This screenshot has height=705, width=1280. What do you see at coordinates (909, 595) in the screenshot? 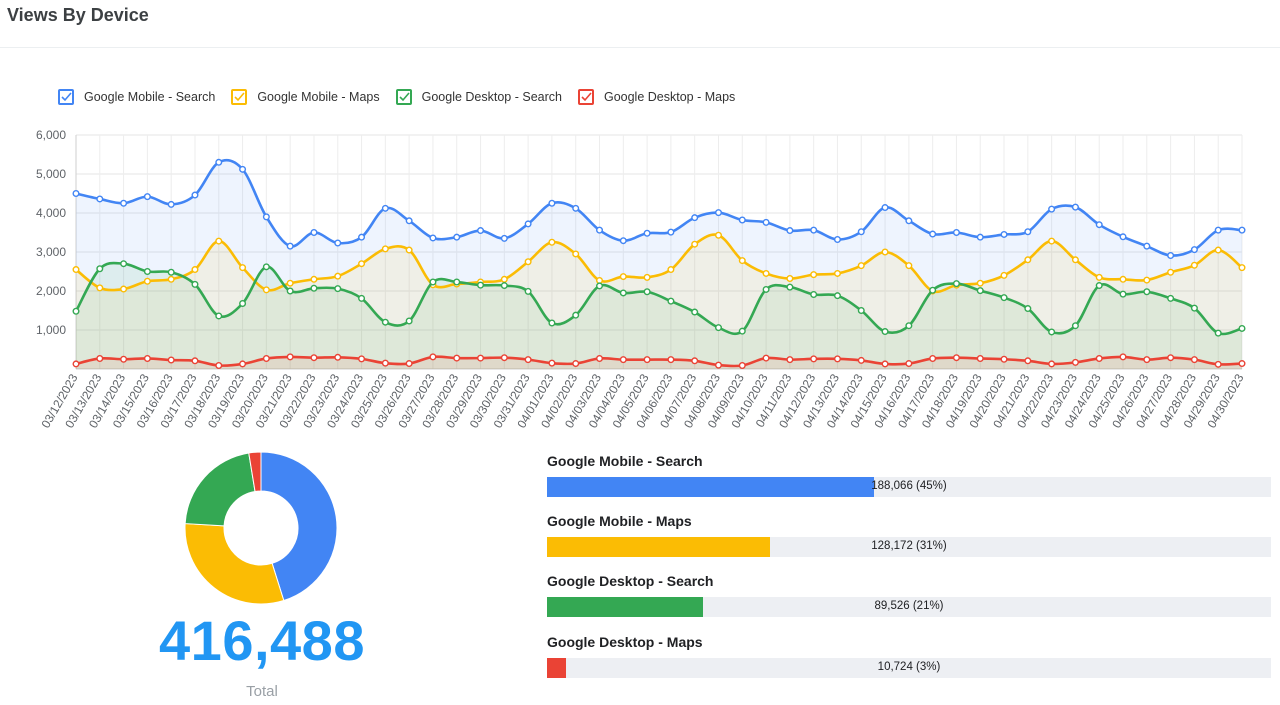
I see `bar-row-desktop-search: Google Desktop - Search 89,526 (21%)` at bounding box center [909, 595].